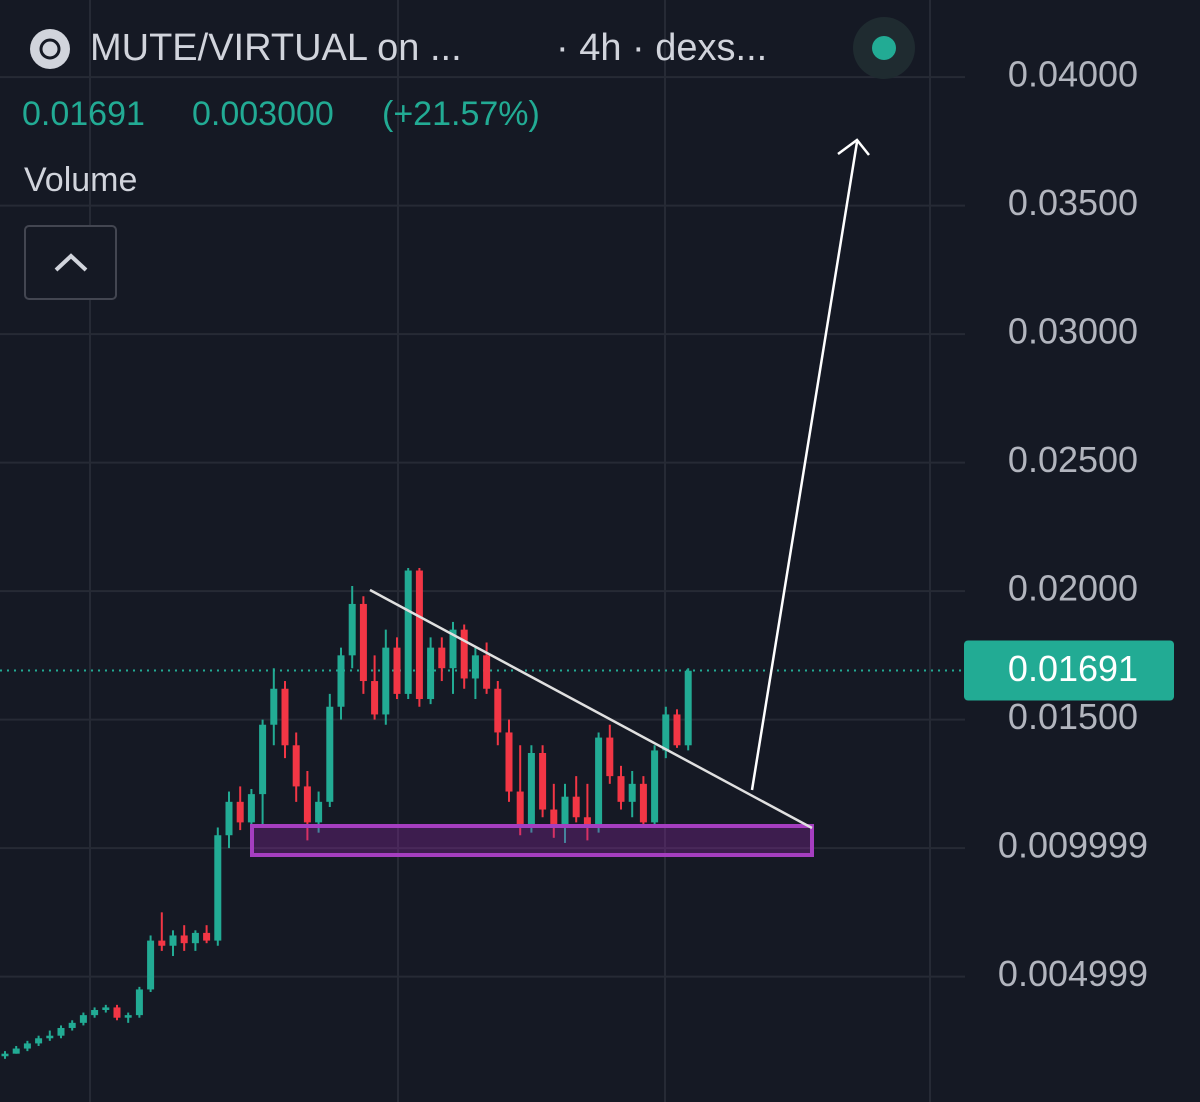  I want to click on y-tick-label: 0.04000, so click(1073, 74).